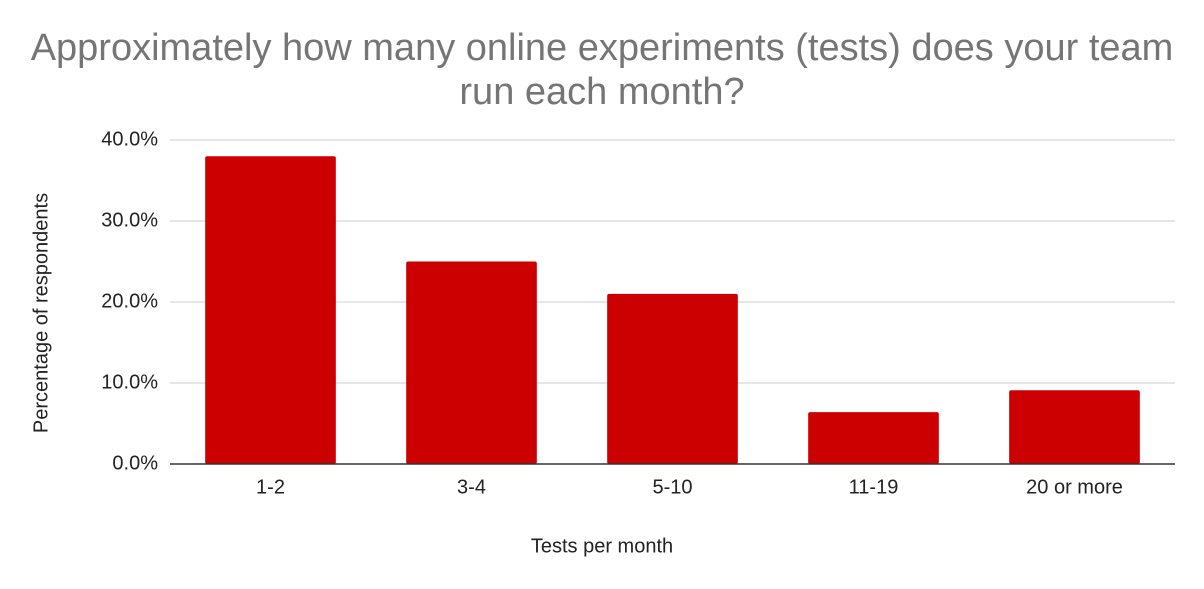 This screenshot has height=589, width=1204. Describe the element at coordinates (135, 463) in the screenshot. I see `y-tick-label: 0.0%` at that location.